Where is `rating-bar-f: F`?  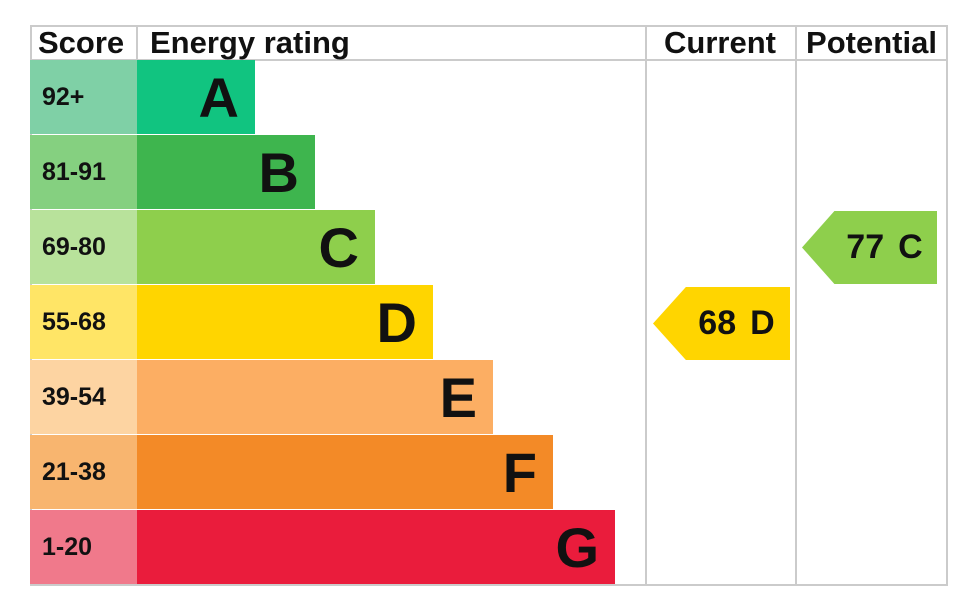 rating-bar-f: F is located at coordinates (345, 472).